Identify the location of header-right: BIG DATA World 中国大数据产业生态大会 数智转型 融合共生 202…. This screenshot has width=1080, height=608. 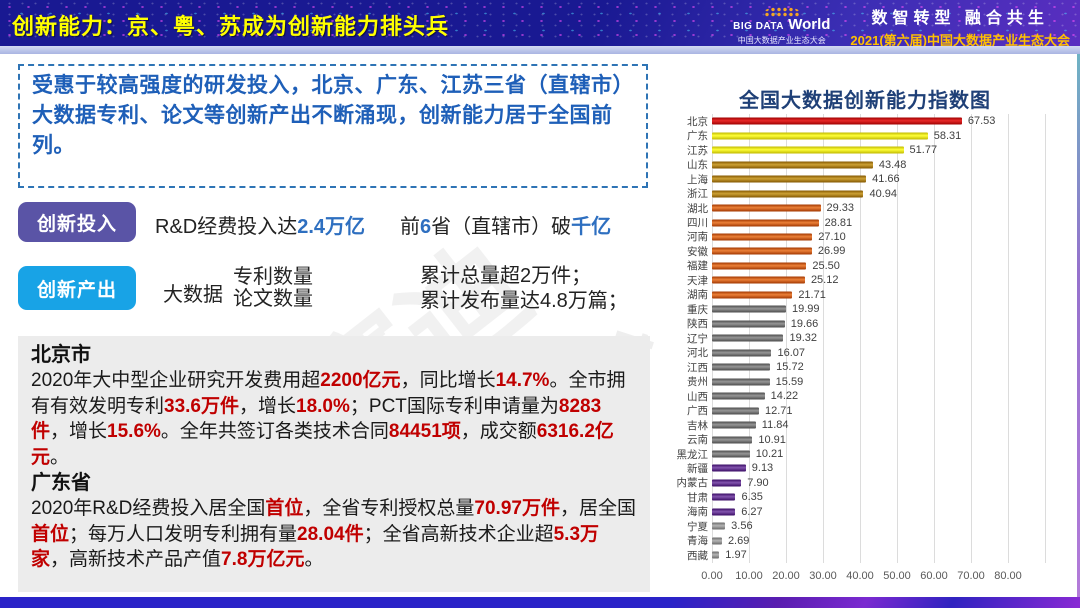
(901, 26).